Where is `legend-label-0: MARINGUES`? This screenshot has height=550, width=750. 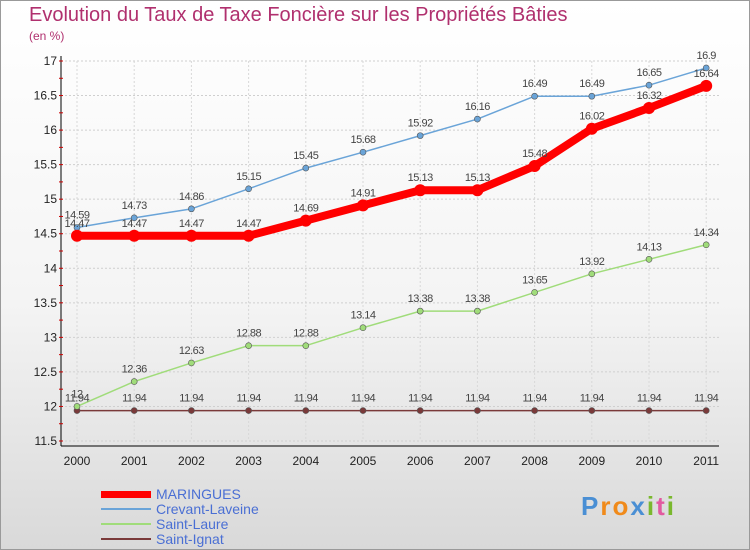
legend-label-0: MARINGUES is located at coordinates (198, 494).